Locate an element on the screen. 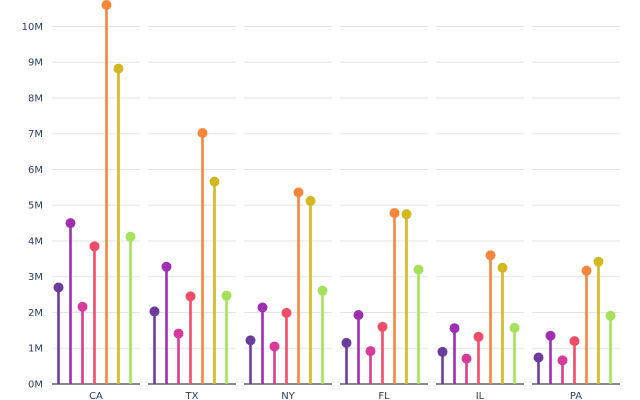 The height and width of the screenshot is (400, 640). panel-ny is located at coordinates (286, 285).